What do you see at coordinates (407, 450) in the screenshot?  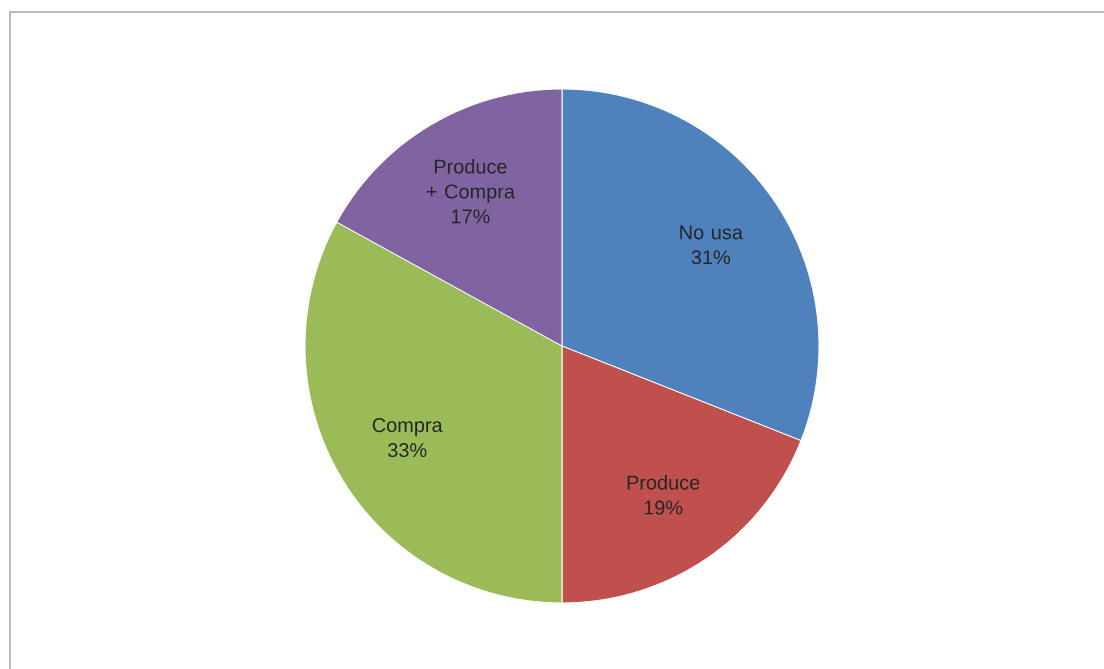 I see `data-label: 33%` at bounding box center [407, 450].